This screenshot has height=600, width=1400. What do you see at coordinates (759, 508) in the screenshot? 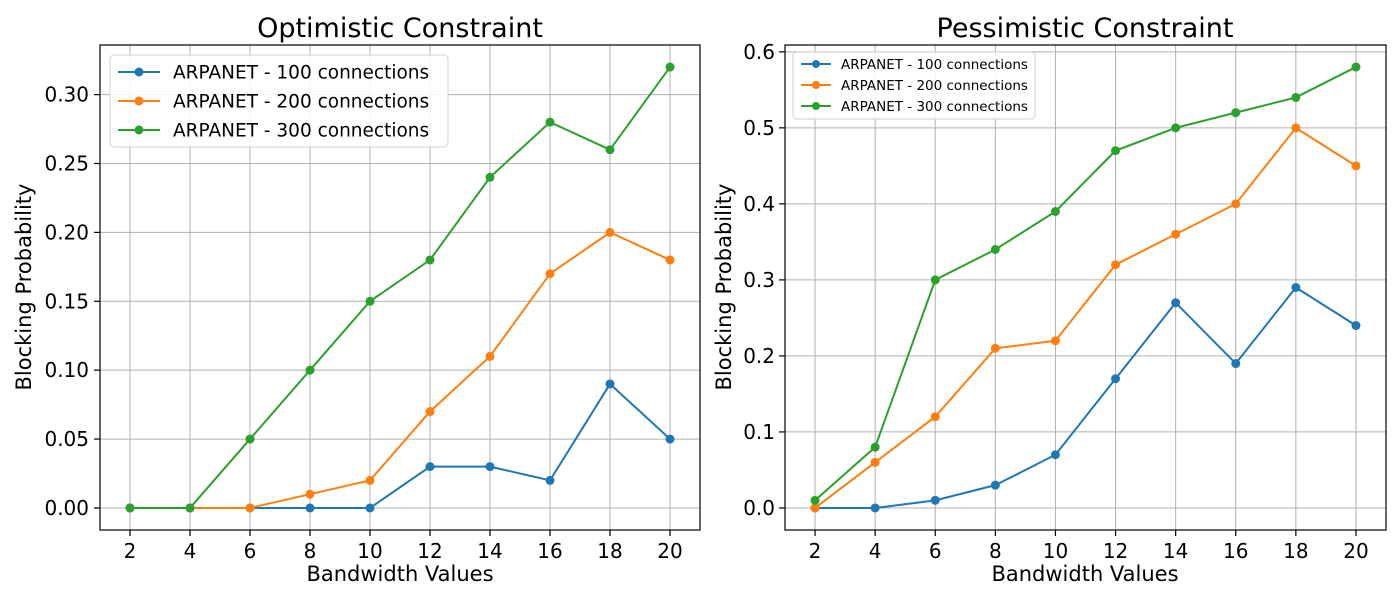
I see `y-tick-label: 0.0` at bounding box center [759, 508].